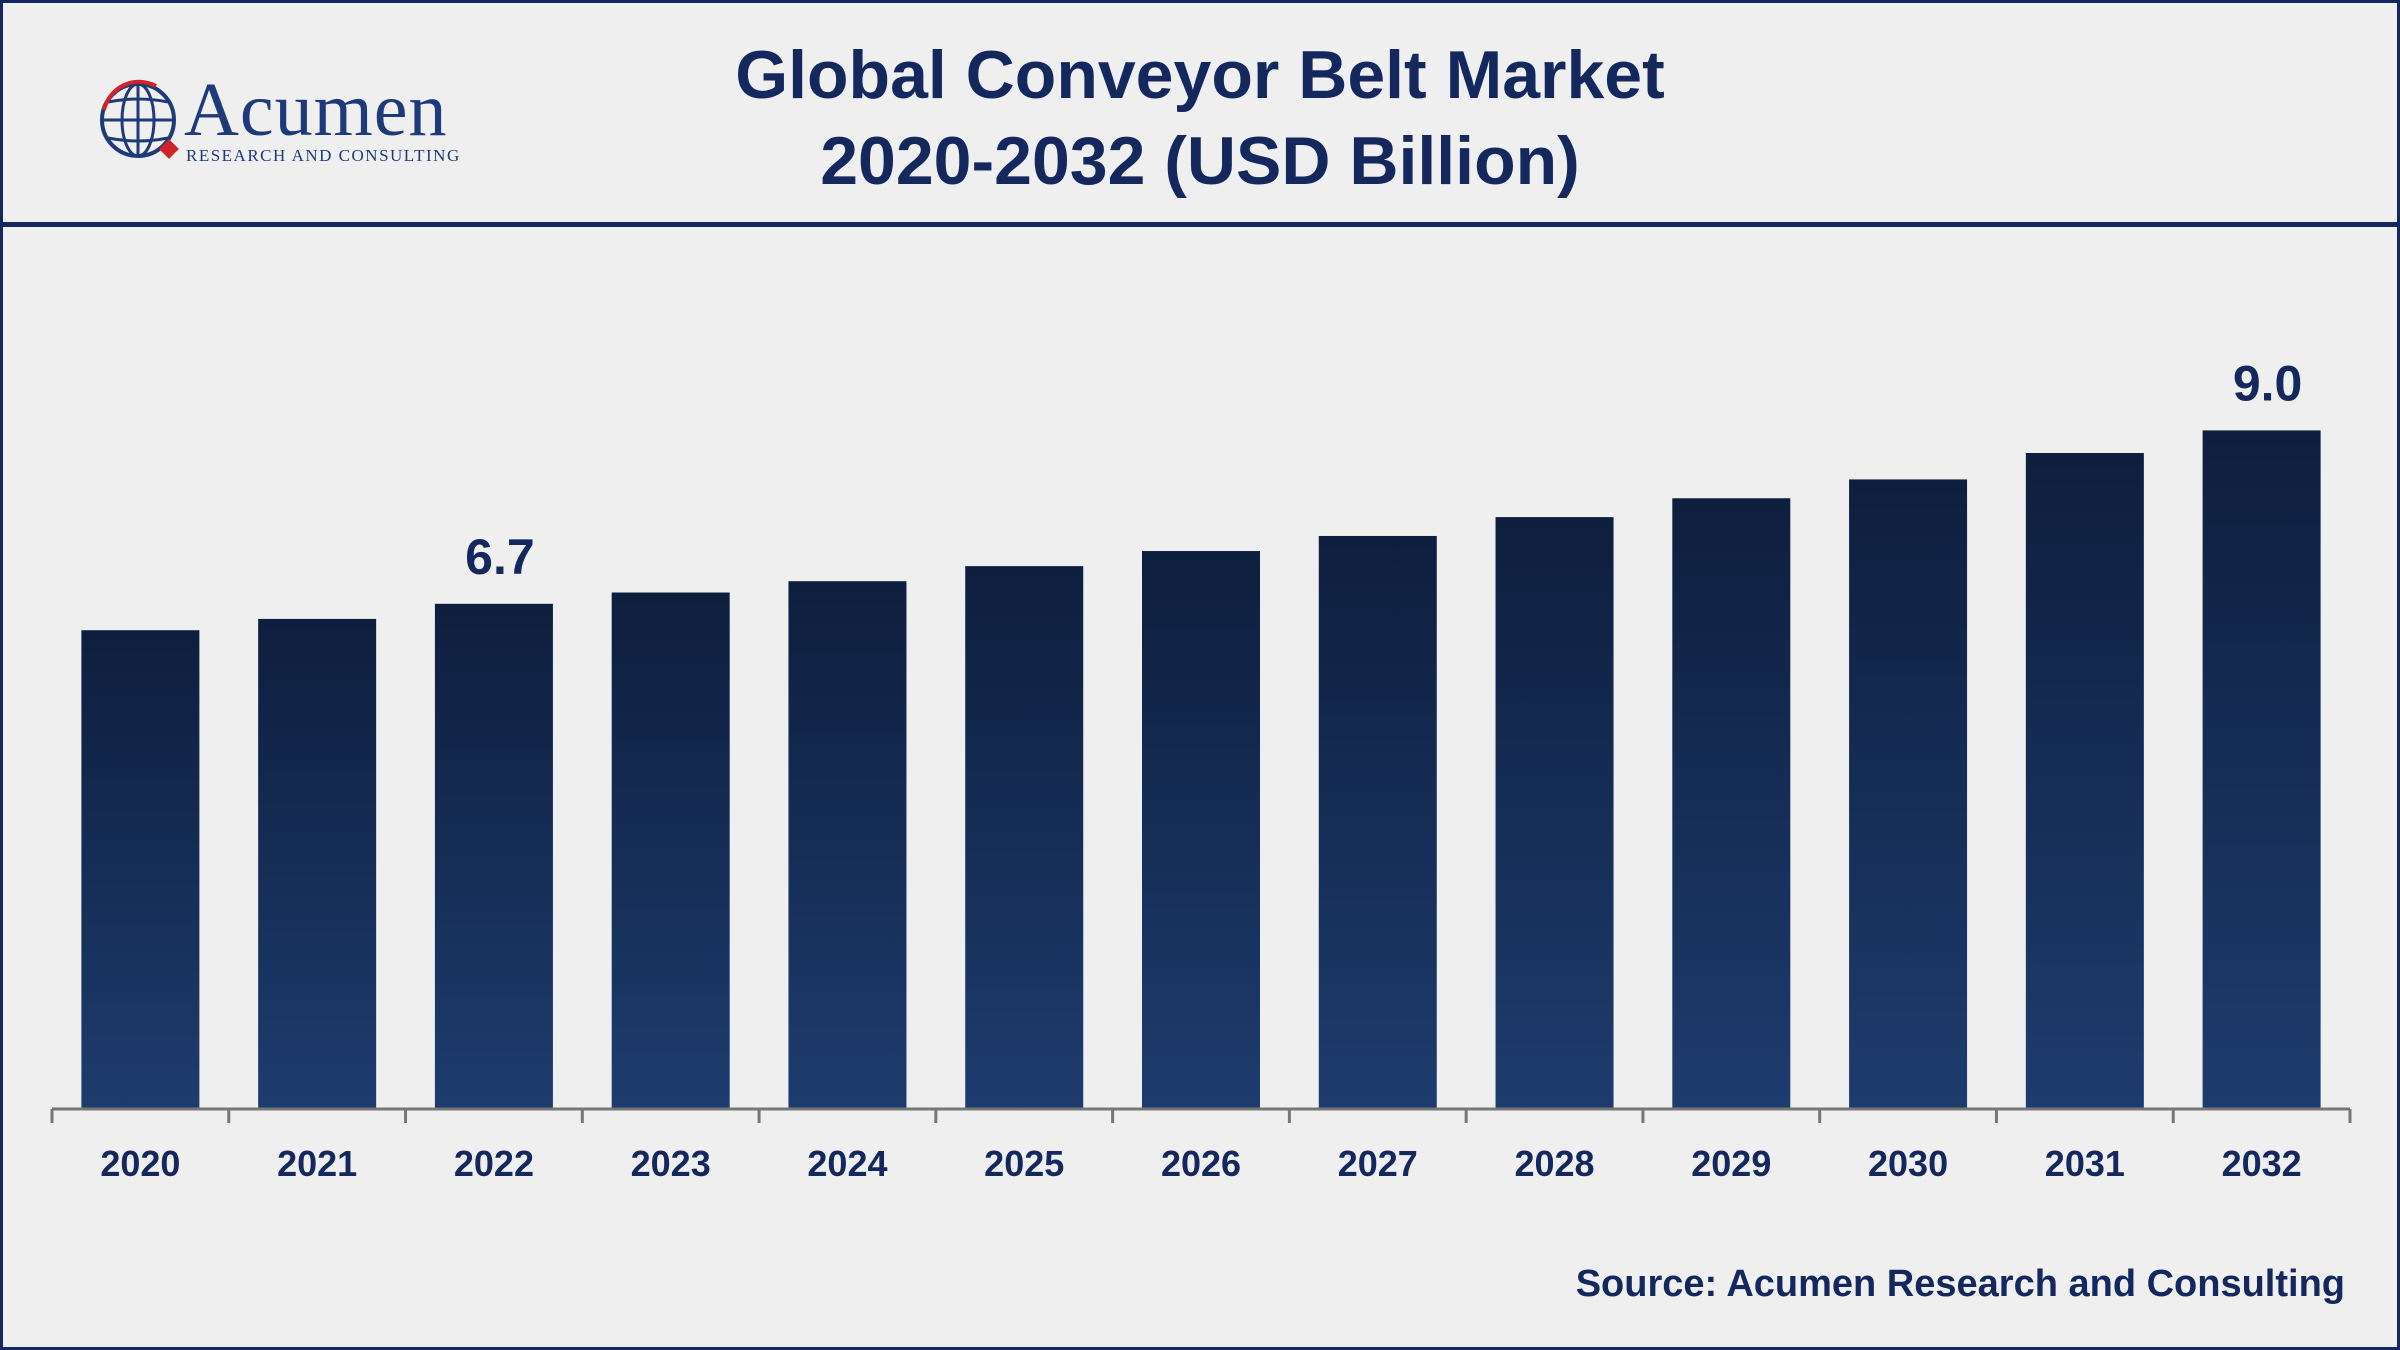  What do you see at coordinates (316, 110) in the screenshot?
I see `logo-wordmark: Acumen` at bounding box center [316, 110].